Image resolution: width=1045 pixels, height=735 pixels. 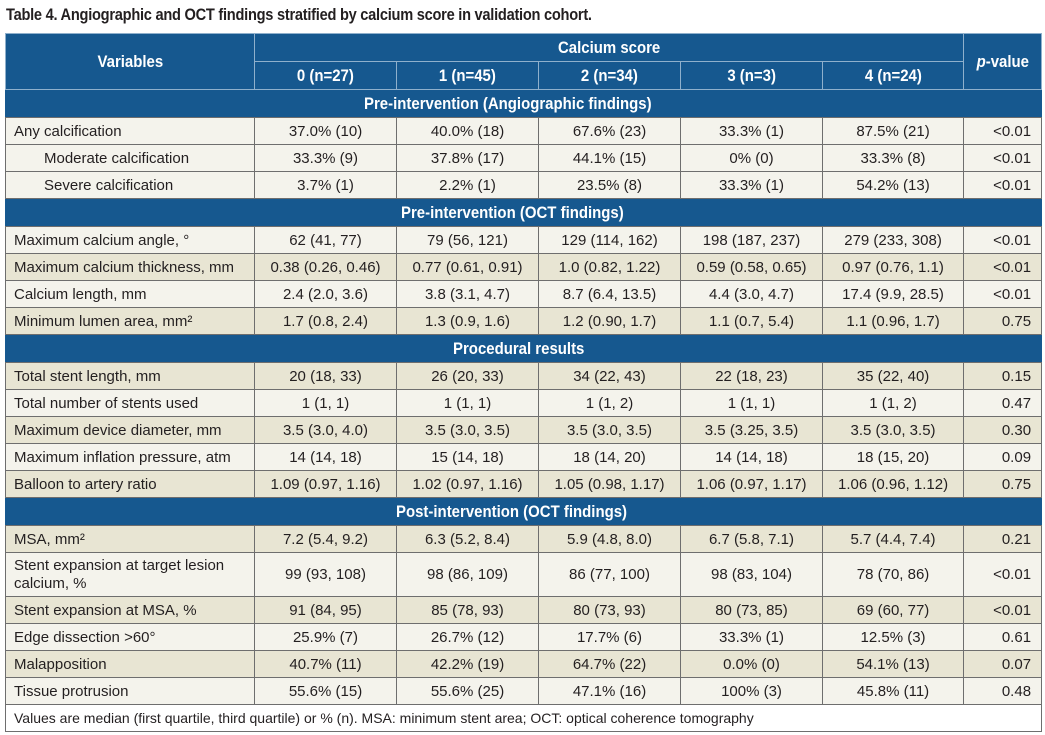 What do you see at coordinates (893, 158) in the screenshot?
I see `cell-score-4: 33.3% (8)` at bounding box center [893, 158].